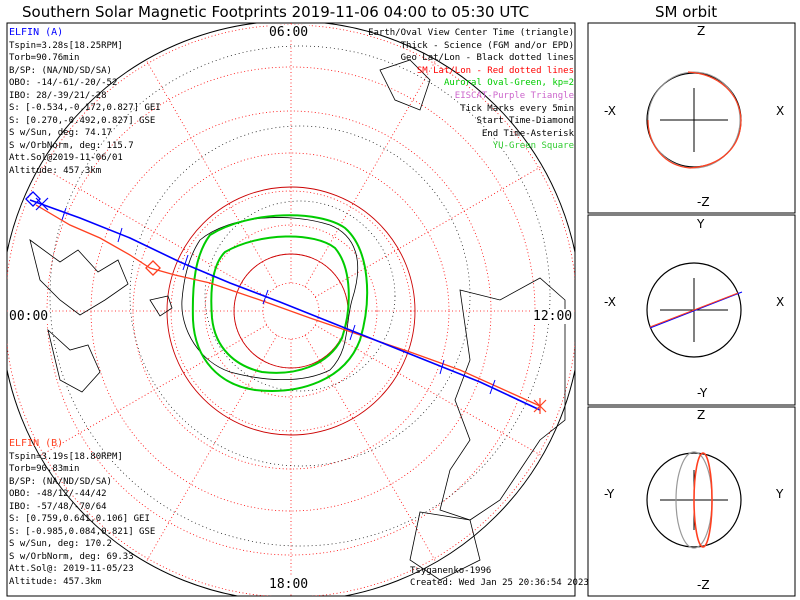  I want to click on elfin-b-line: IBO: -57/48/-70/64, so click(58, 506).